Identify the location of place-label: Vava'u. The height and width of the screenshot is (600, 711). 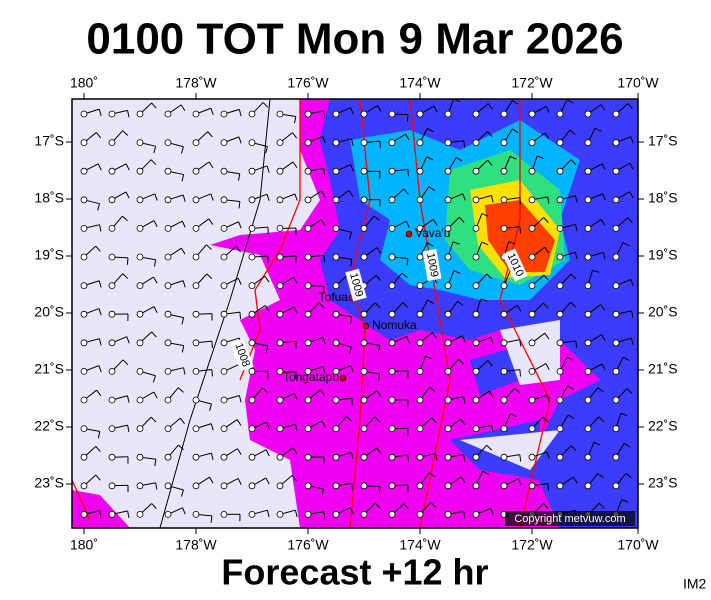
(432, 233).